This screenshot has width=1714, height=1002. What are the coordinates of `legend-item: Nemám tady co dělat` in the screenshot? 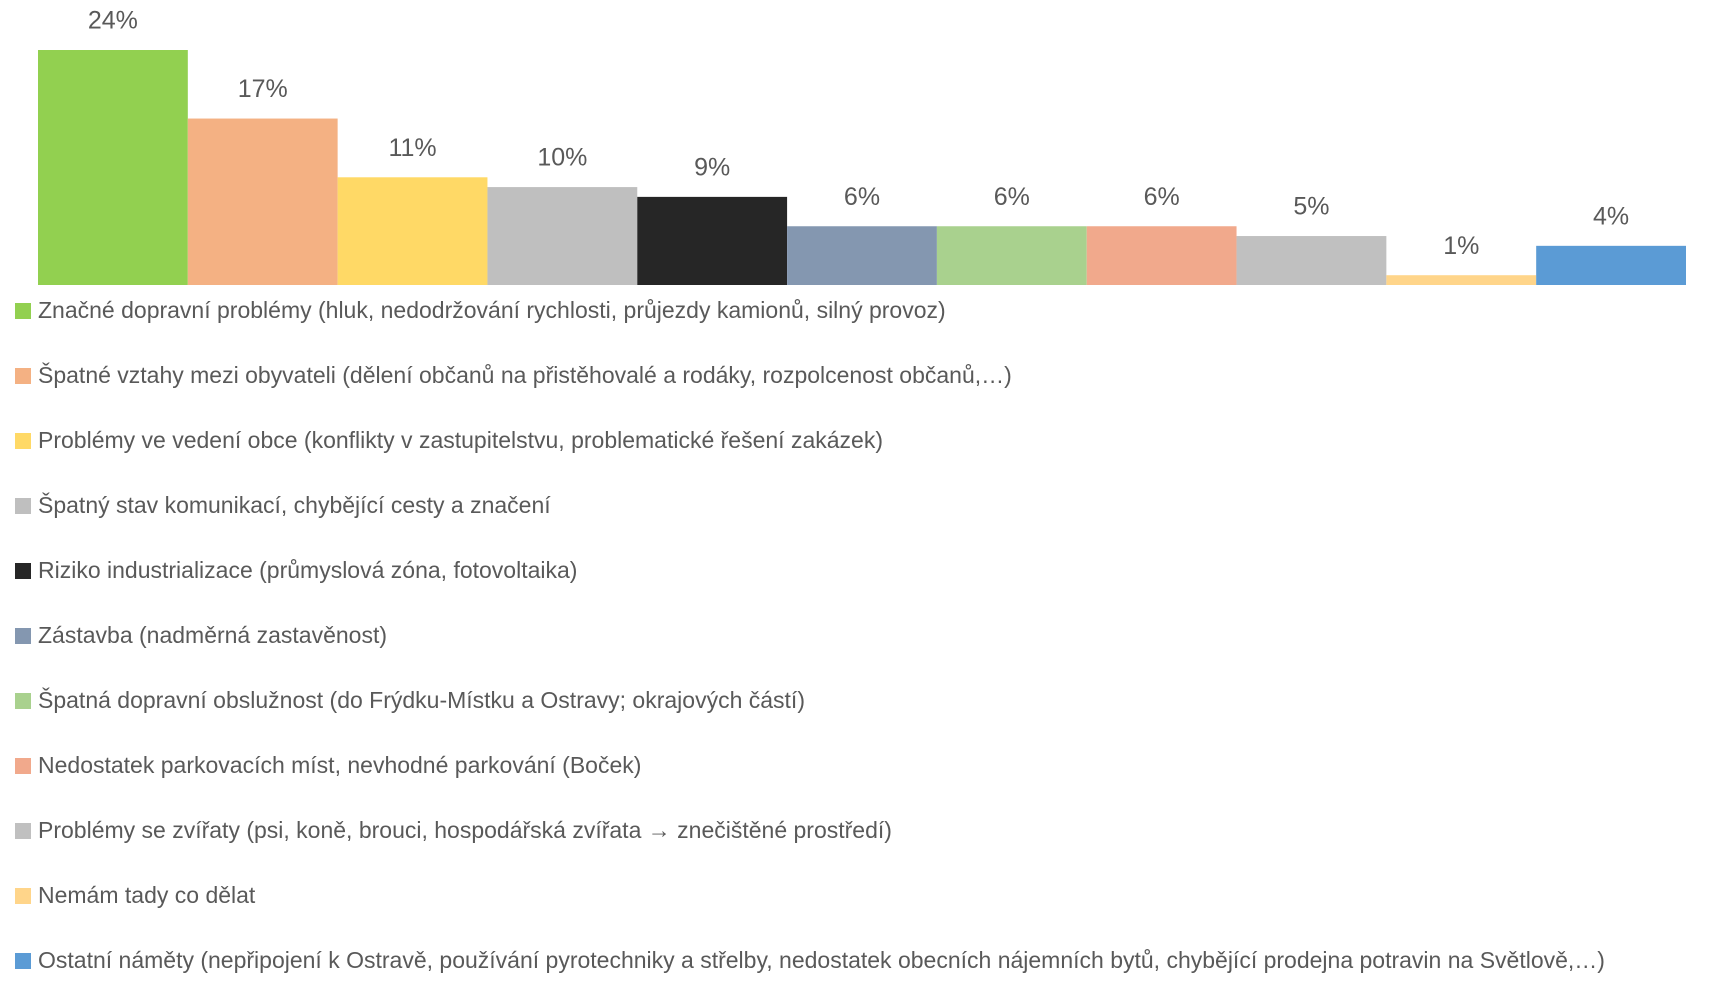 It's located at (861, 895).